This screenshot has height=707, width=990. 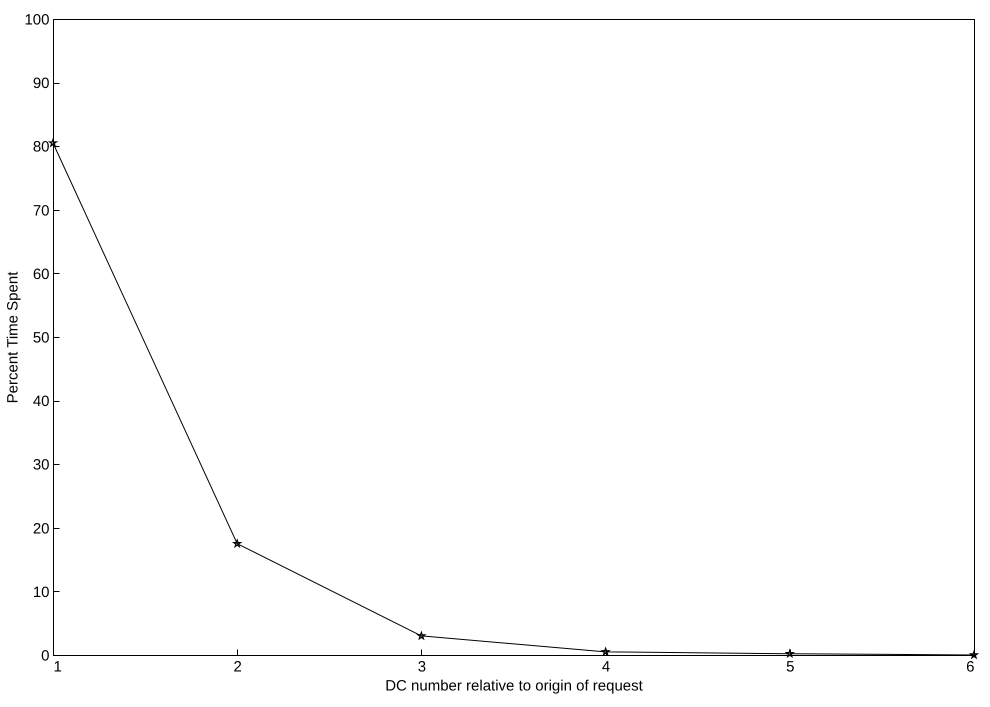 What do you see at coordinates (41, 592) in the screenshot?
I see `y-tick-label: 10` at bounding box center [41, 592].